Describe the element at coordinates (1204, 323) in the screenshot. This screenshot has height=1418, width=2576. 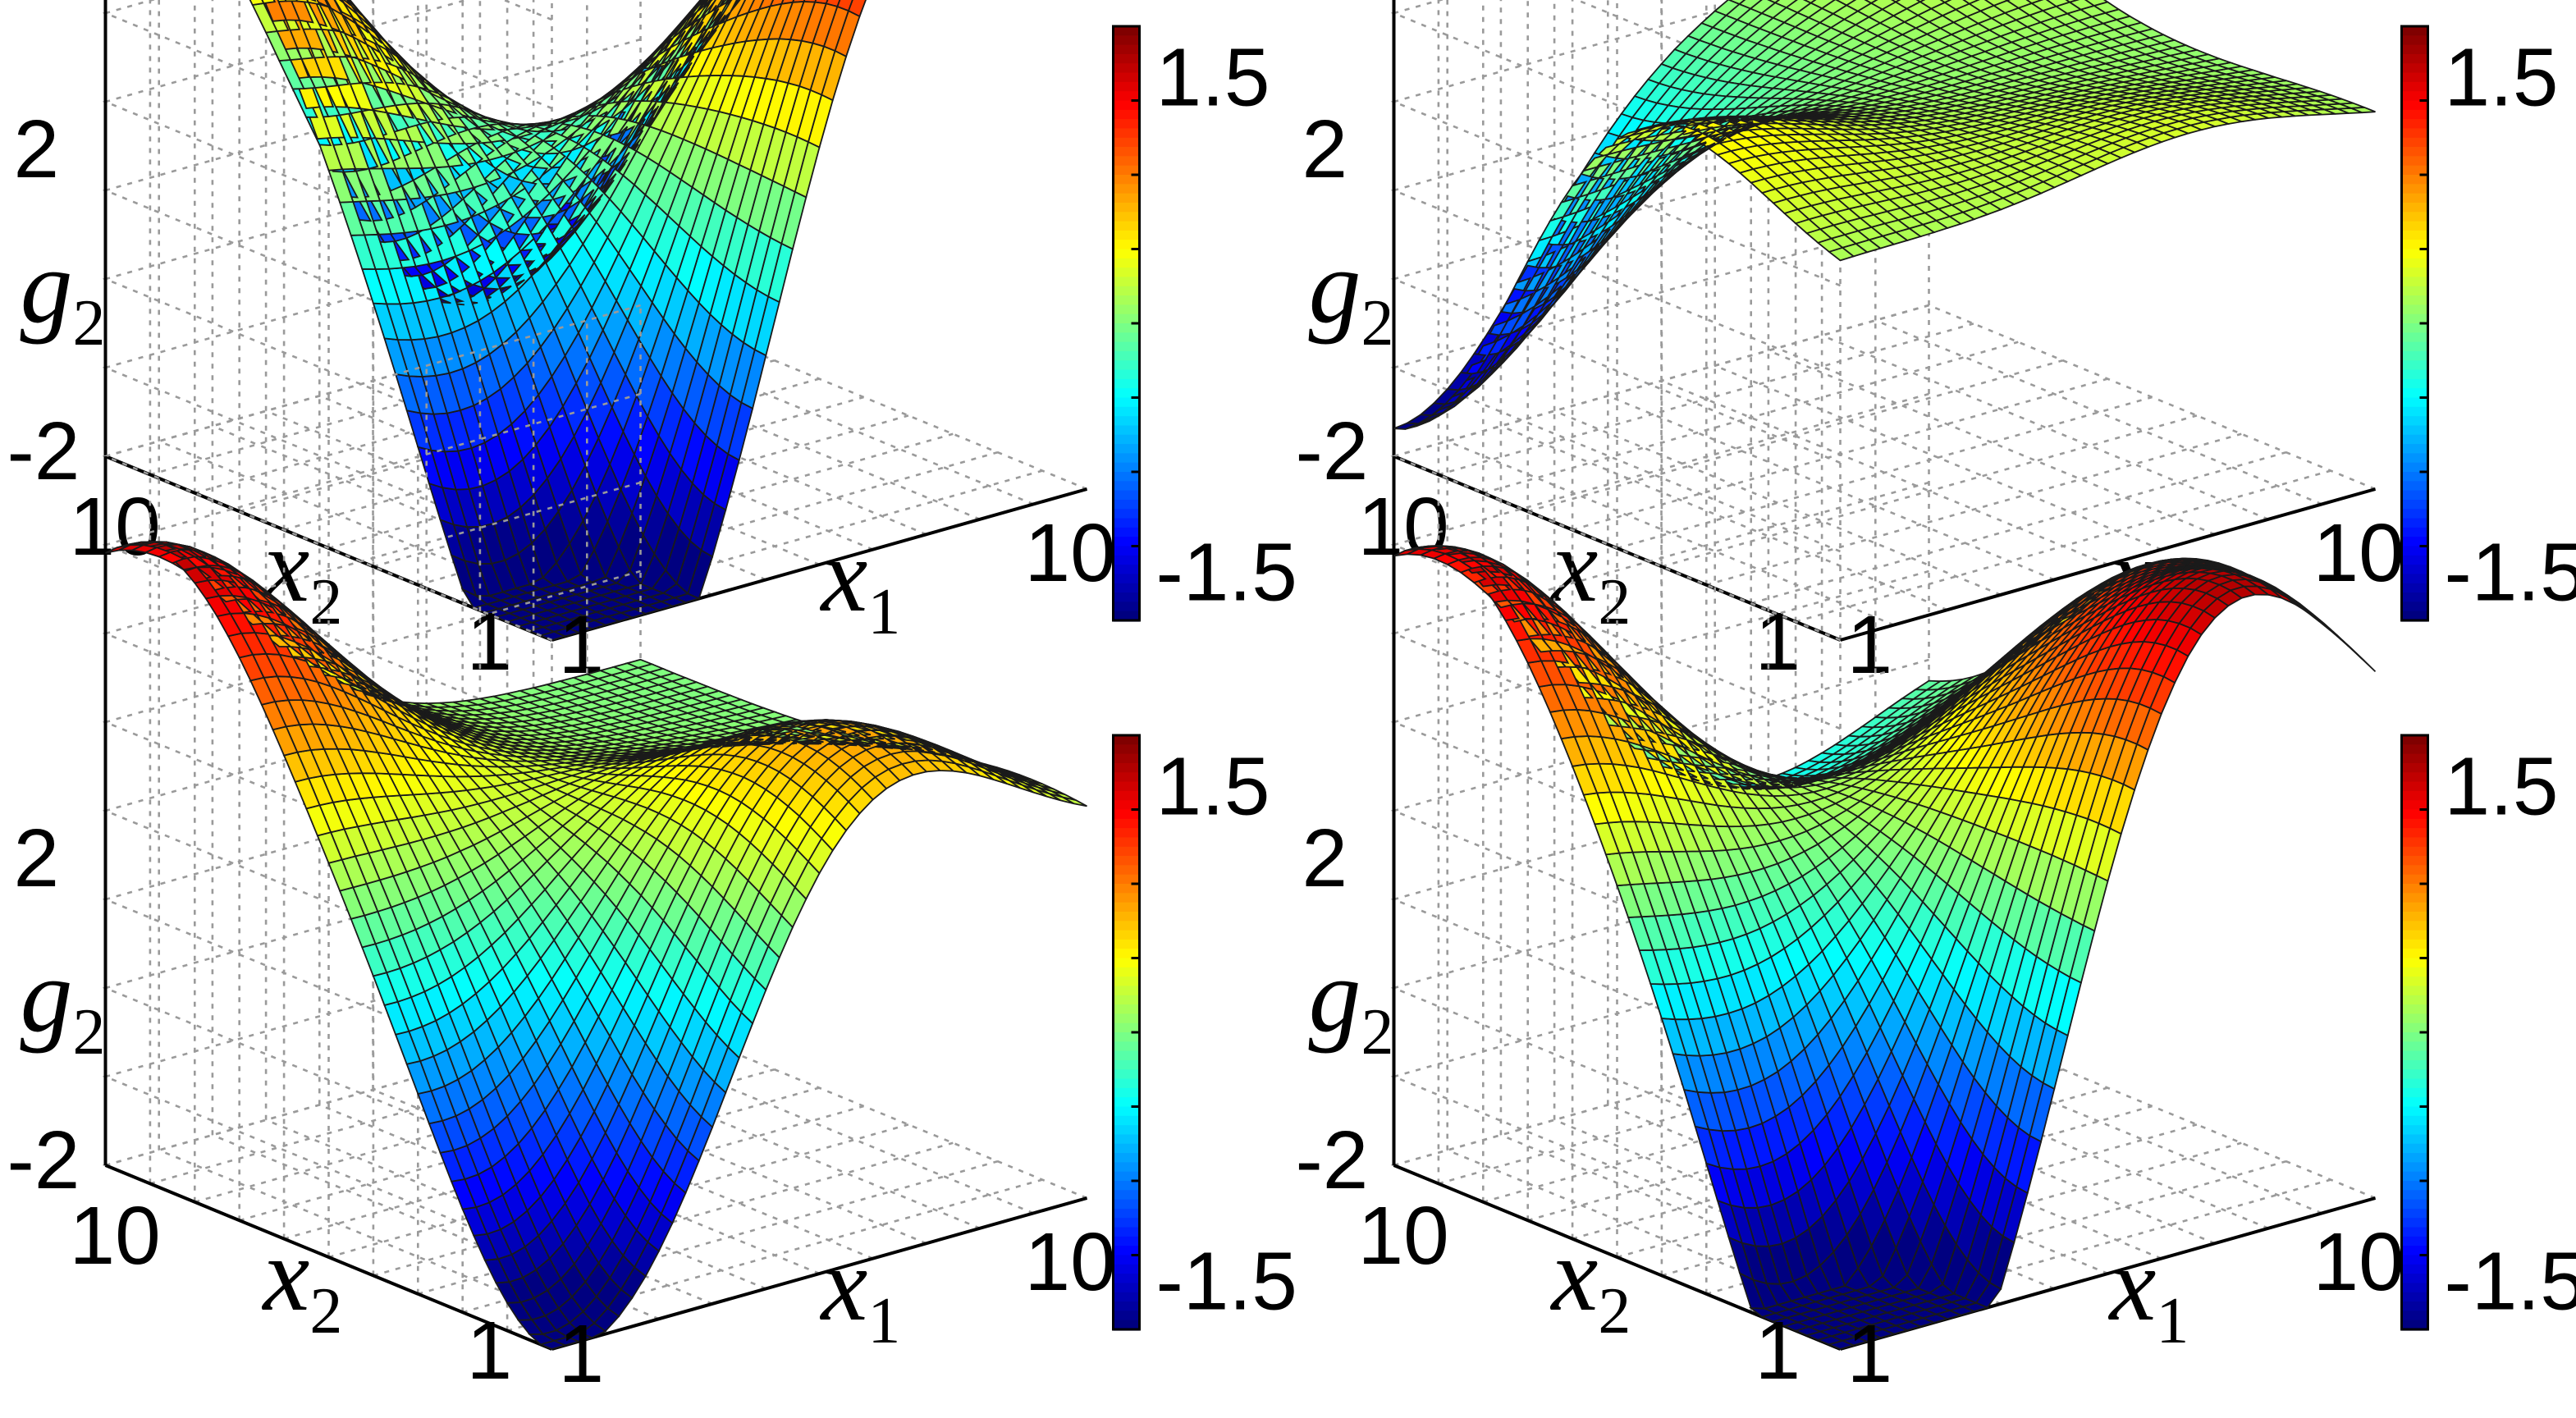
I see `colorbar: 1.5 -1.5` at that location.